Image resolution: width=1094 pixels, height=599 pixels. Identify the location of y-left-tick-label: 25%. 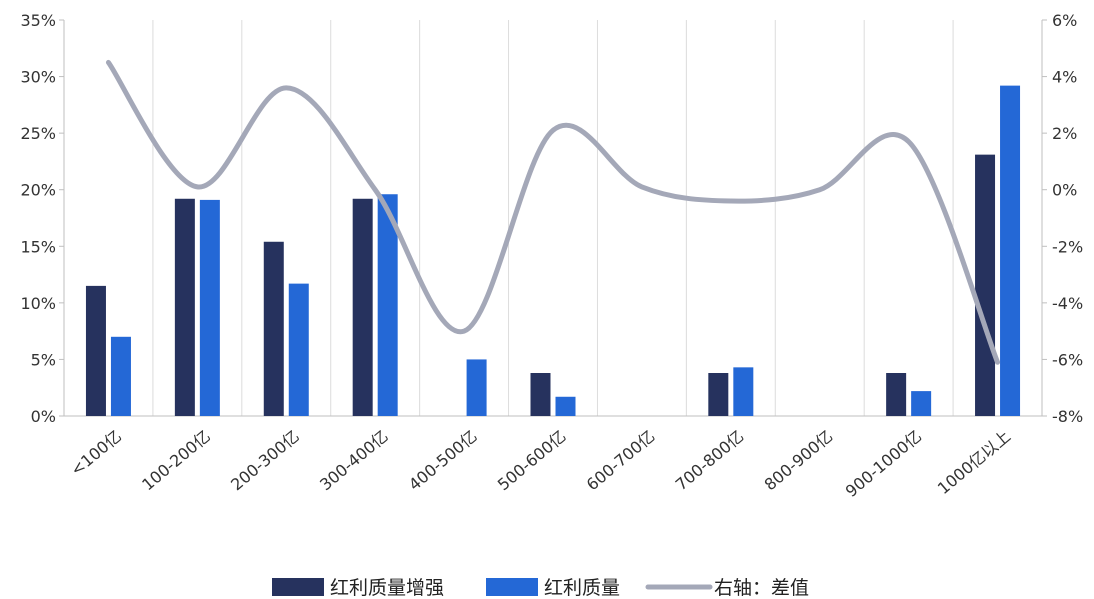
(38, 133).